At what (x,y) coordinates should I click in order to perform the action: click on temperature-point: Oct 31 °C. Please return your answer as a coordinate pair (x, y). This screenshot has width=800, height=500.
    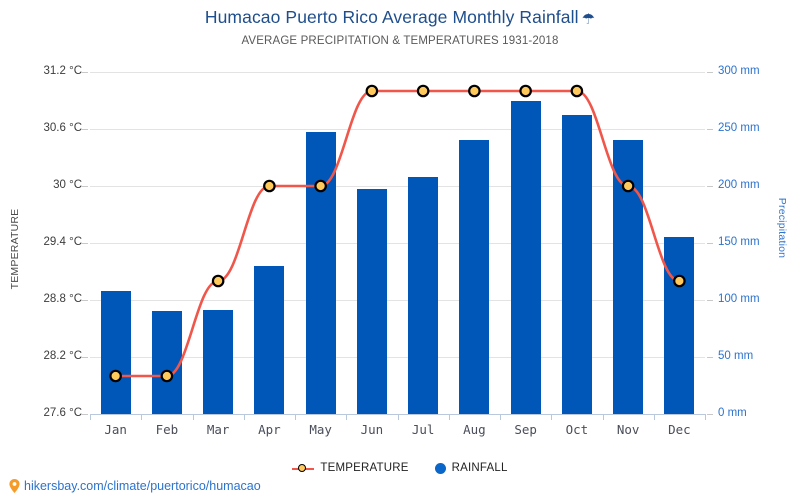
    Looking at the image, I should click on (577, 91).